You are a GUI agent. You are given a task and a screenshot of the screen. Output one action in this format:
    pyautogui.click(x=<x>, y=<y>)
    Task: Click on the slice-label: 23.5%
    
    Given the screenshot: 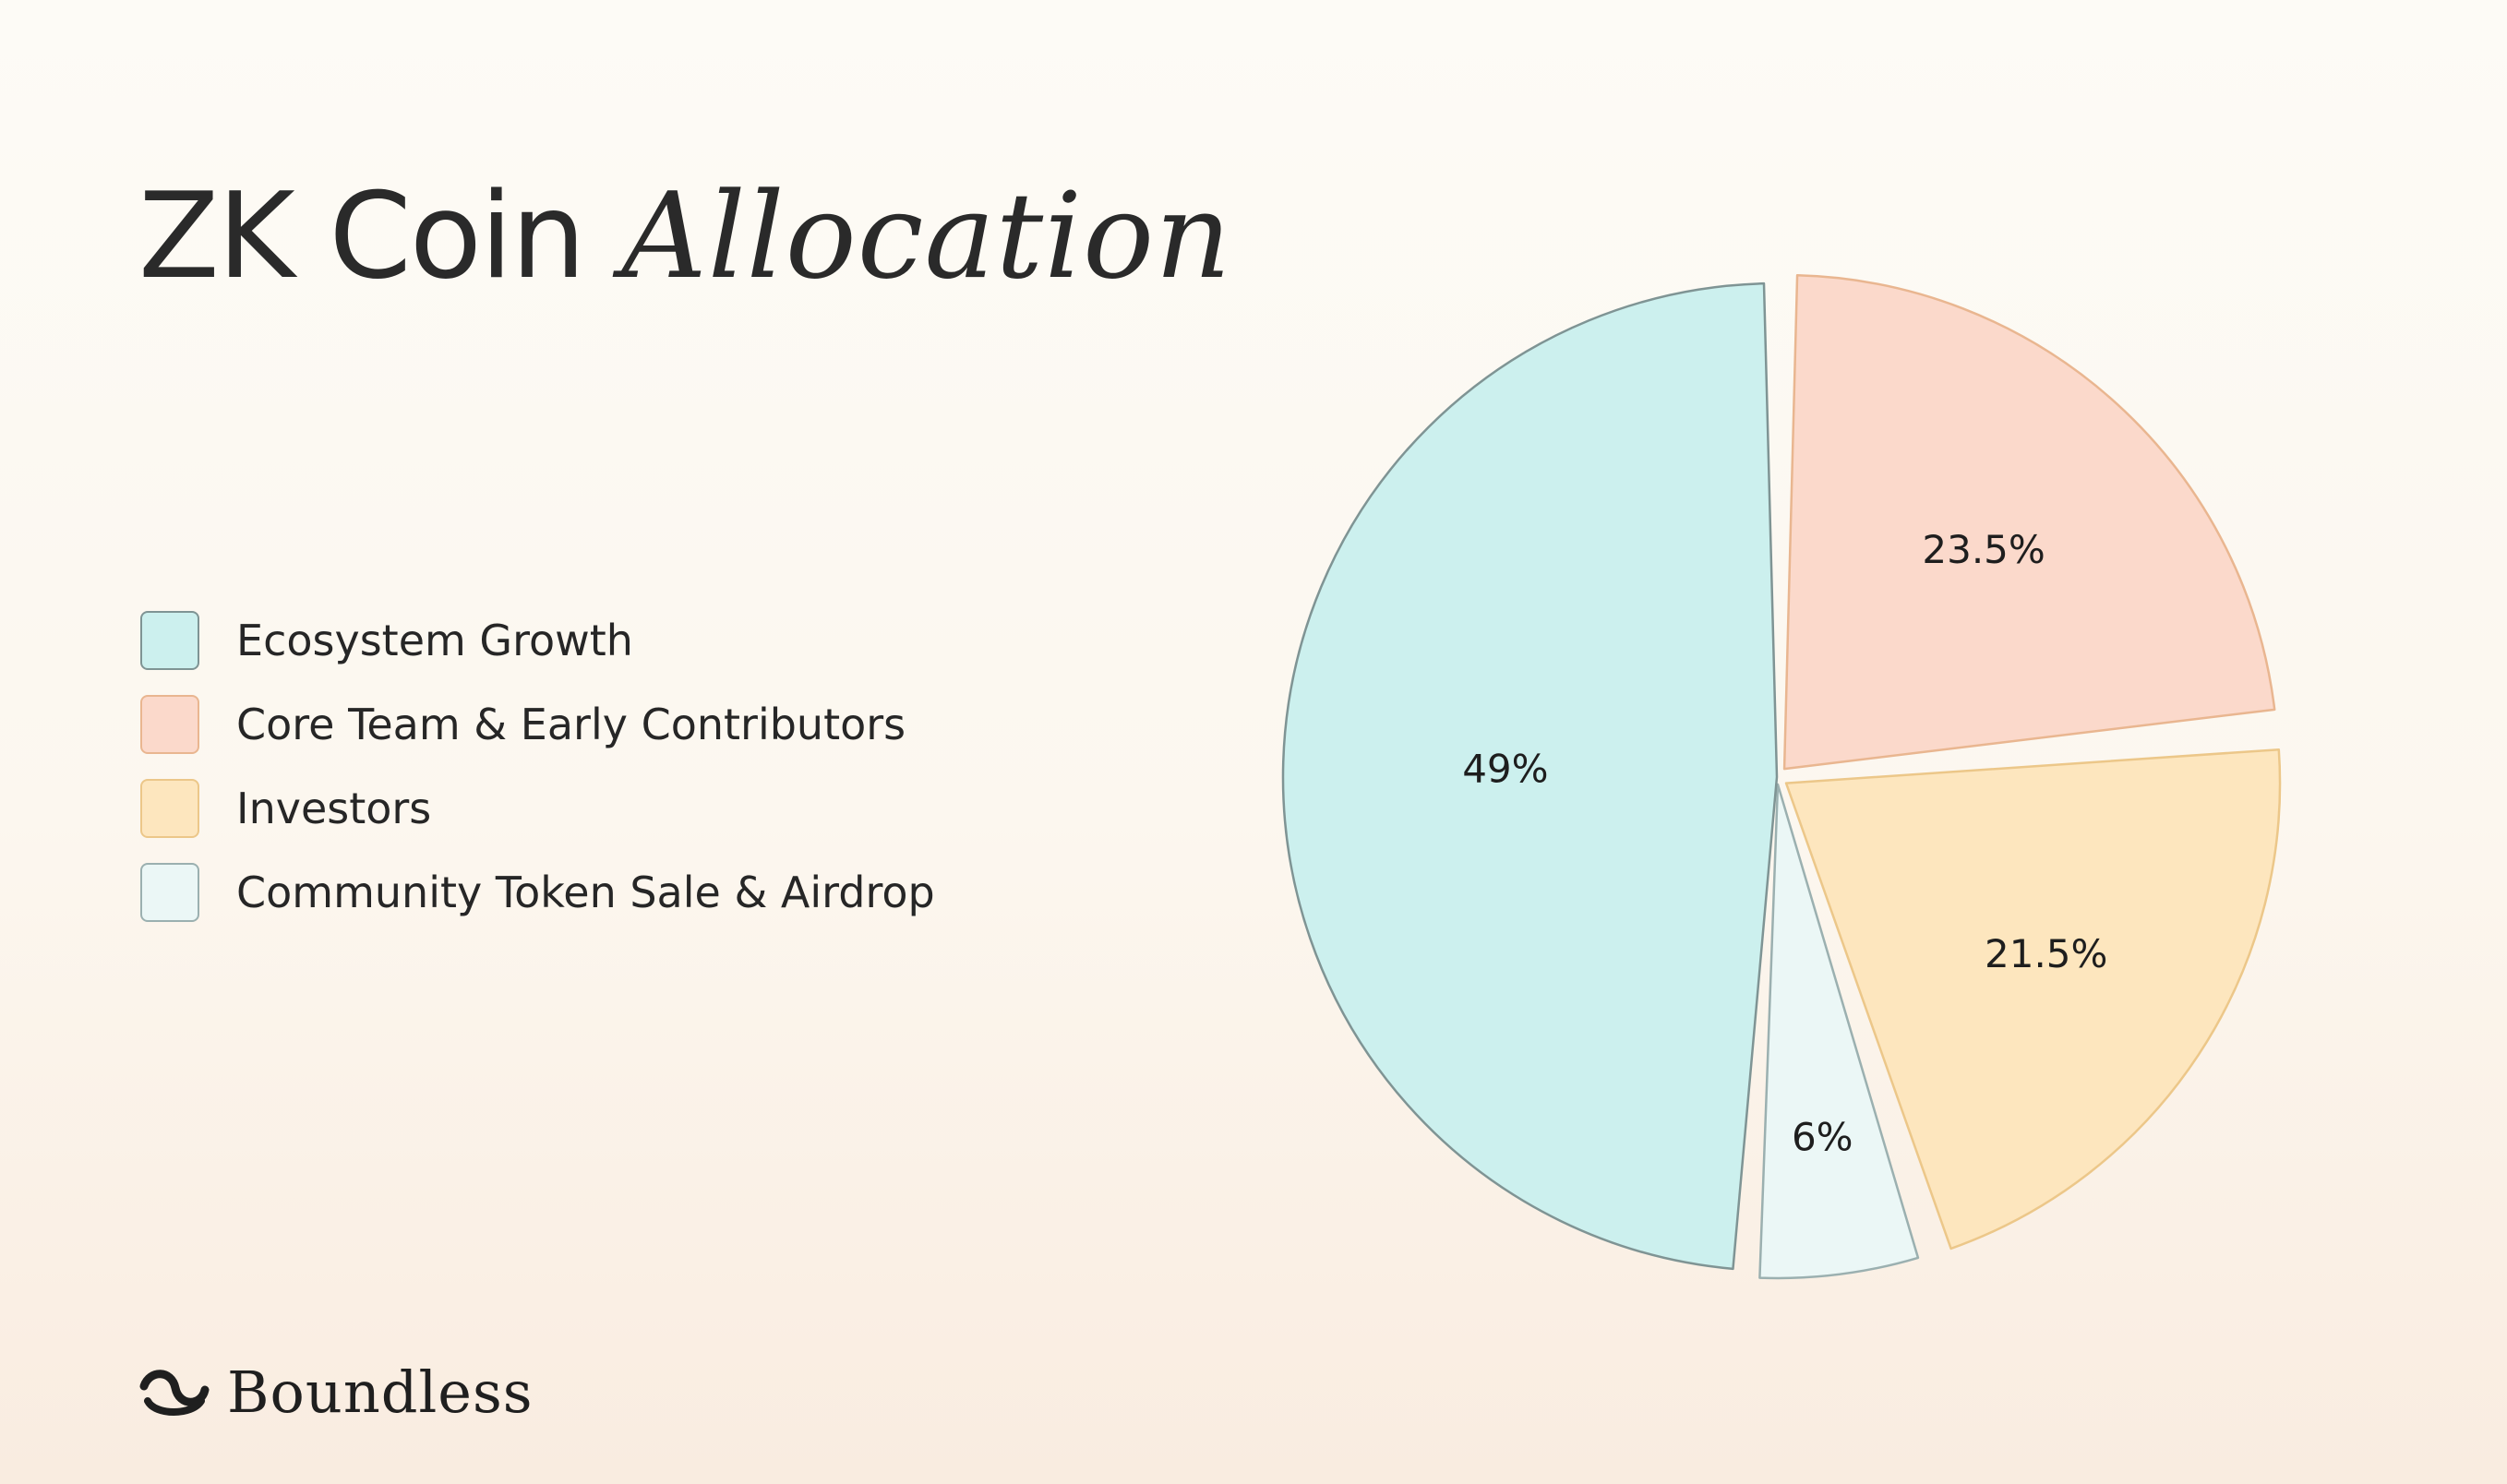 What is the action you would take?
    pyautogui.click(x=1984, y=549)
    